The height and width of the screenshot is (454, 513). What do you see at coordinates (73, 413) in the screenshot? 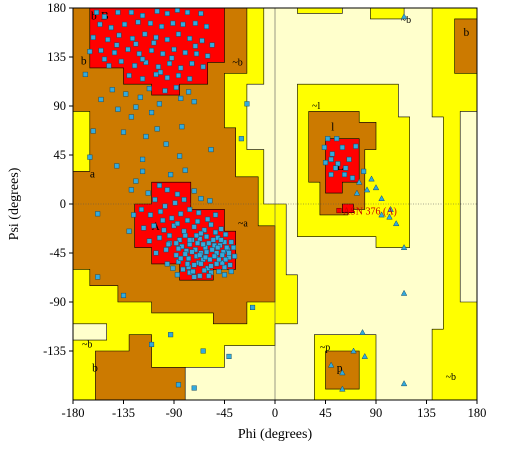
I see `x-tick-label: -180` at bounding box center [73, 413].